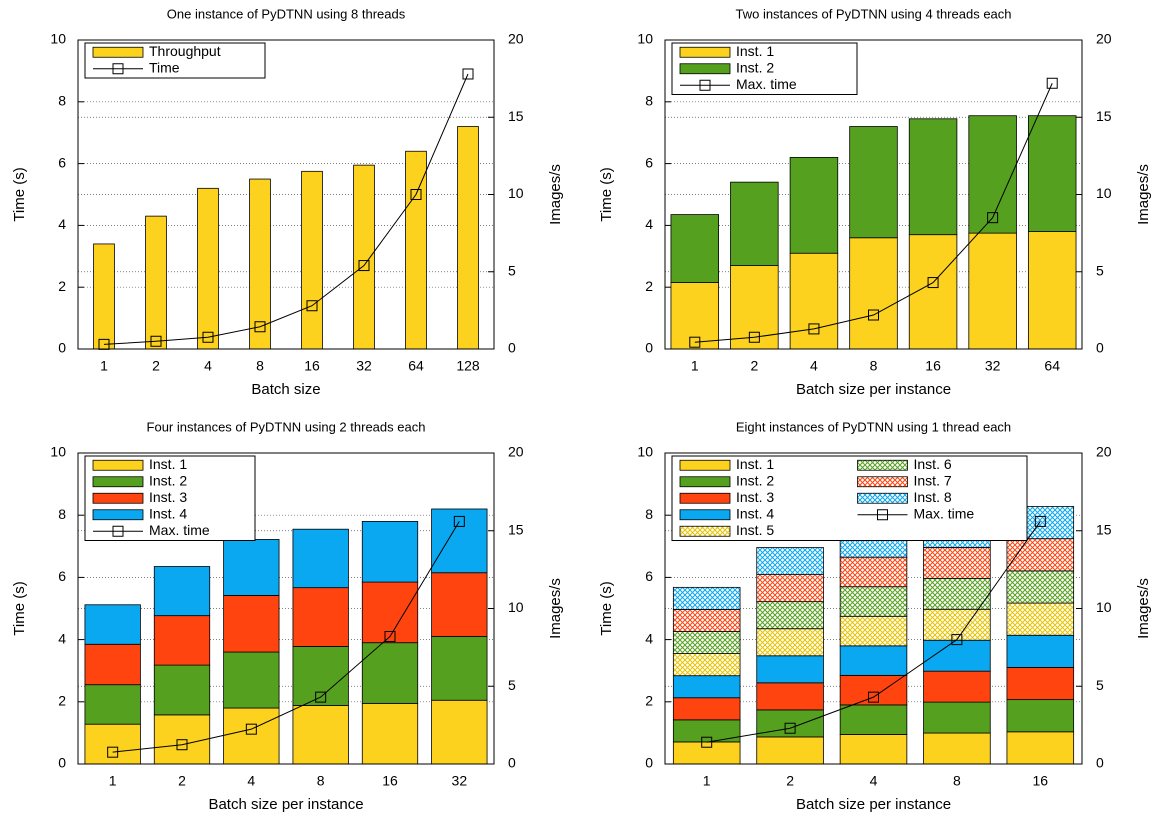 The image size is (1171, 818). Describe the element at coordinates (933, 464) in the screenshot. I see `legend-label: Inst. 6` at that location.